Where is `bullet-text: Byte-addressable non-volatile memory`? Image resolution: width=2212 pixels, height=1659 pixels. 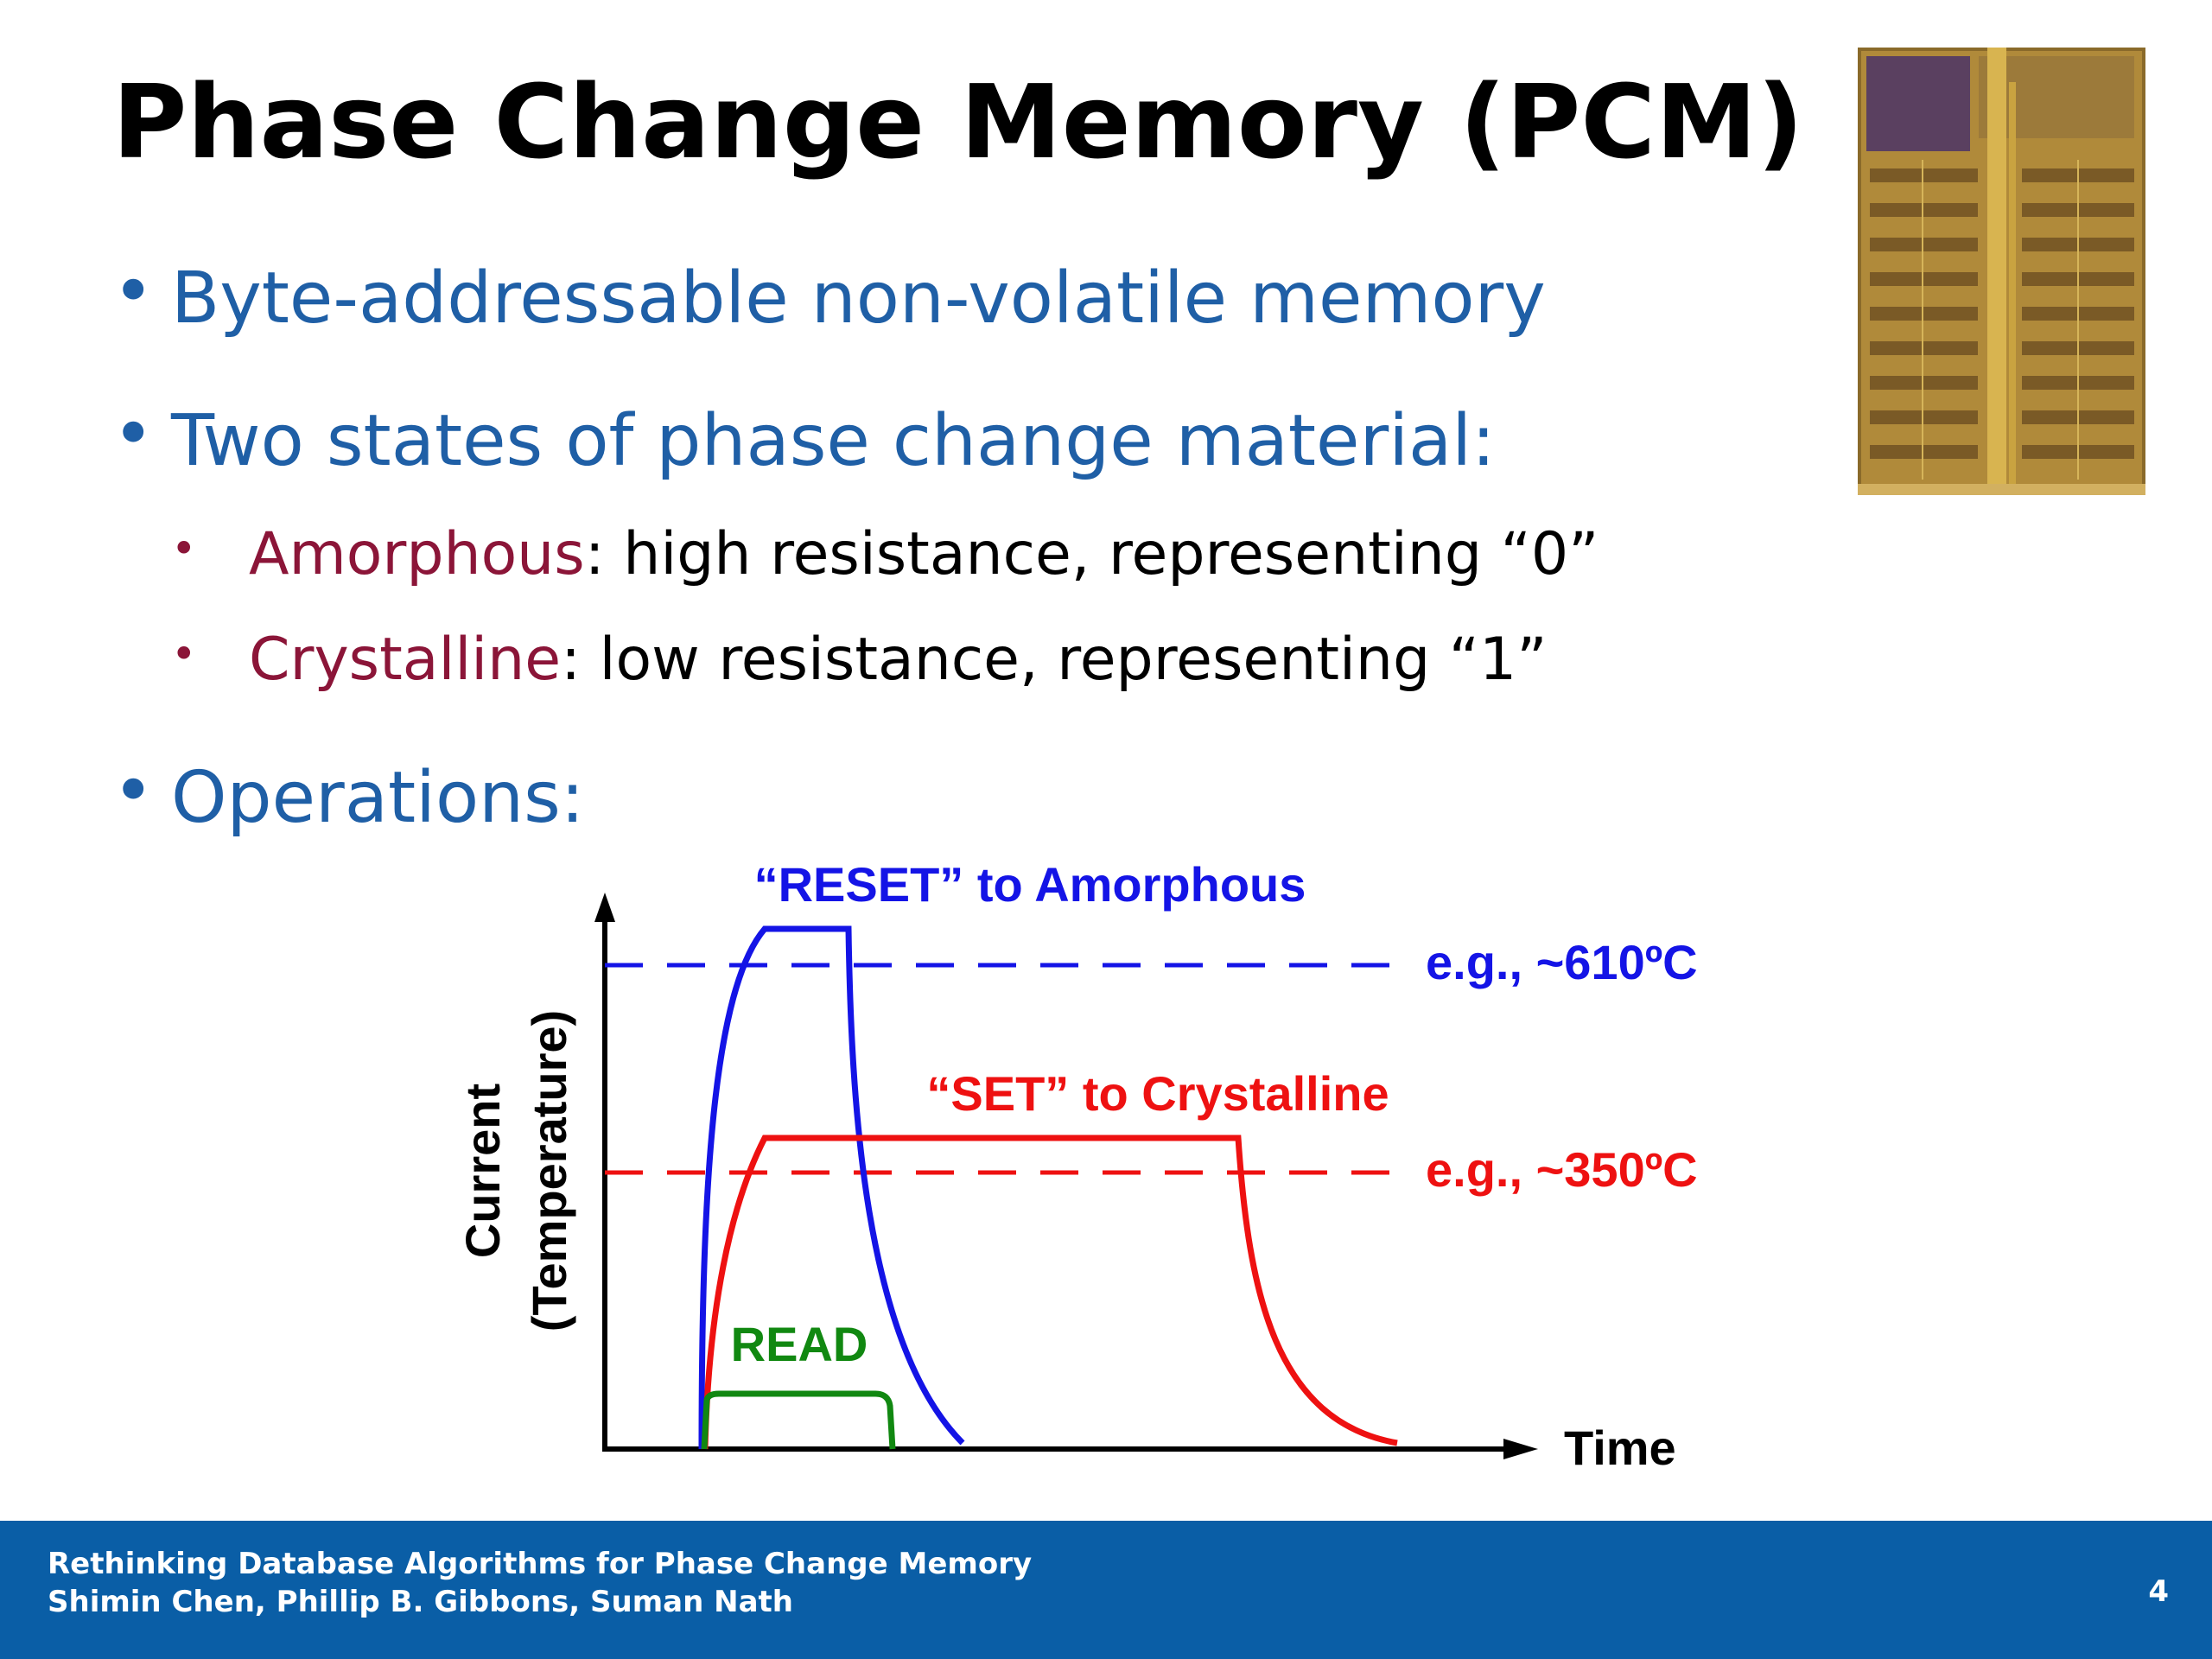 bullet-text: Byte-addressable non-volatile memory is located at coordinates (858, 298).